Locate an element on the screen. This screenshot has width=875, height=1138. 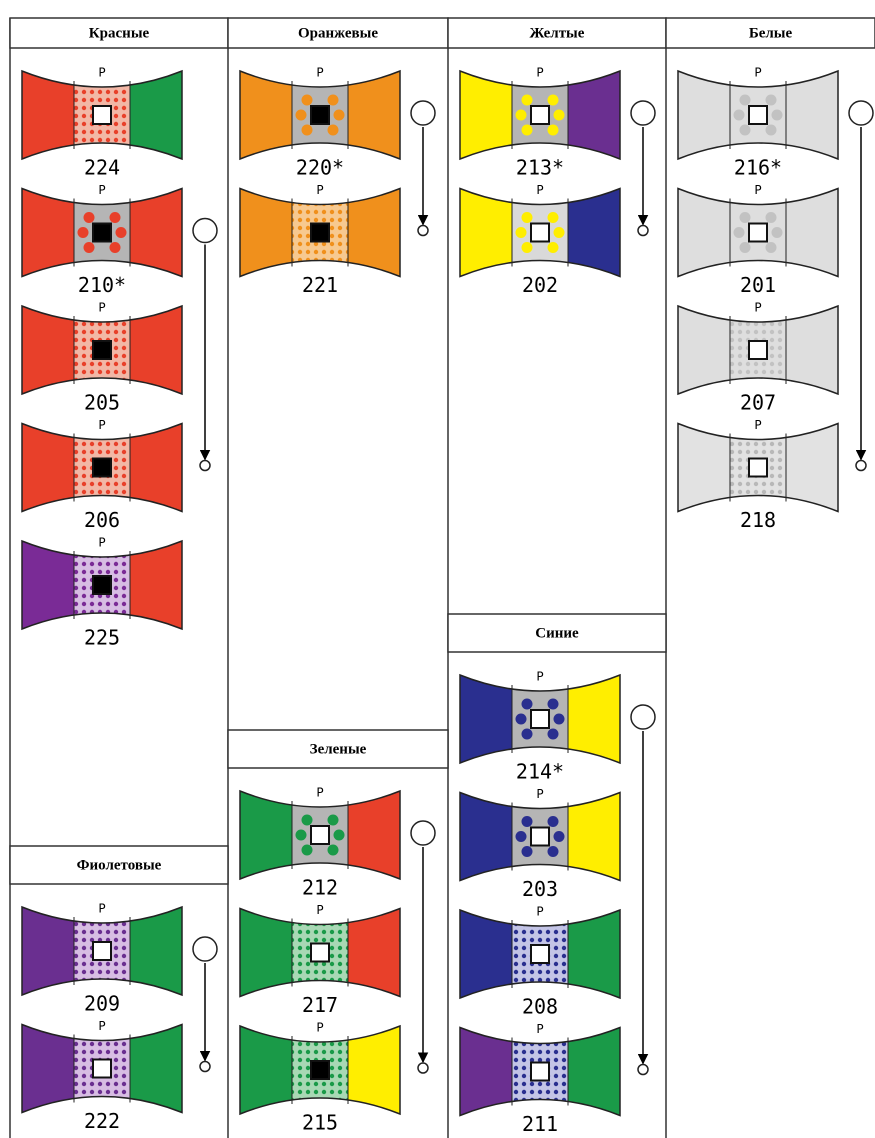
sample: P 214* is located at coordinates (540, 727).